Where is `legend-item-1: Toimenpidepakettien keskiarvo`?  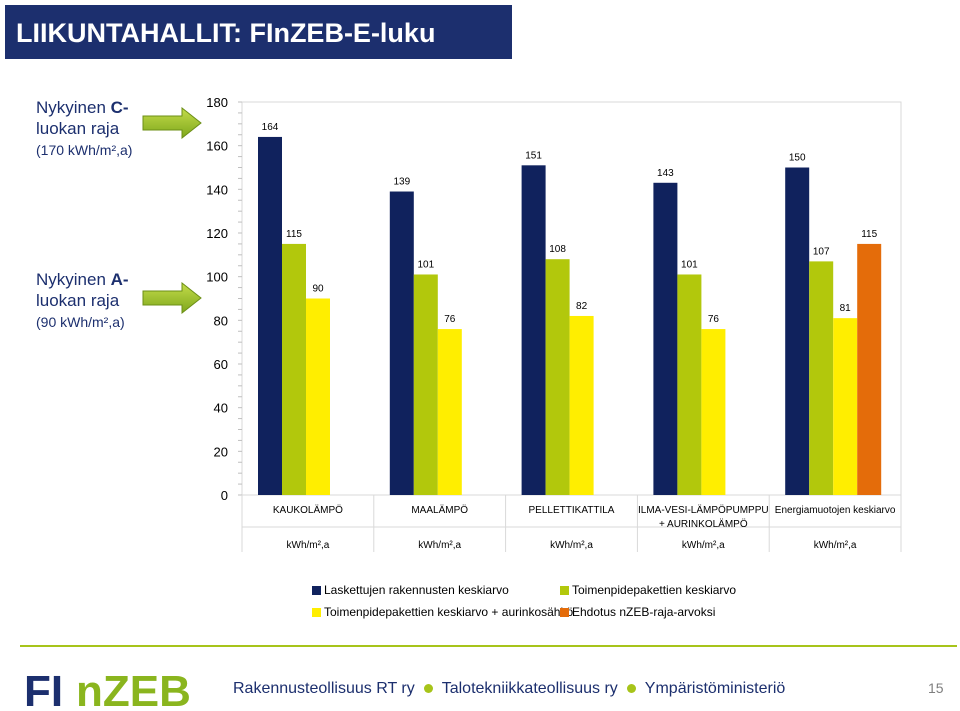 legend-item-1: Toimenpidepakettien keskiarvo is located at coordinates (648, 590).